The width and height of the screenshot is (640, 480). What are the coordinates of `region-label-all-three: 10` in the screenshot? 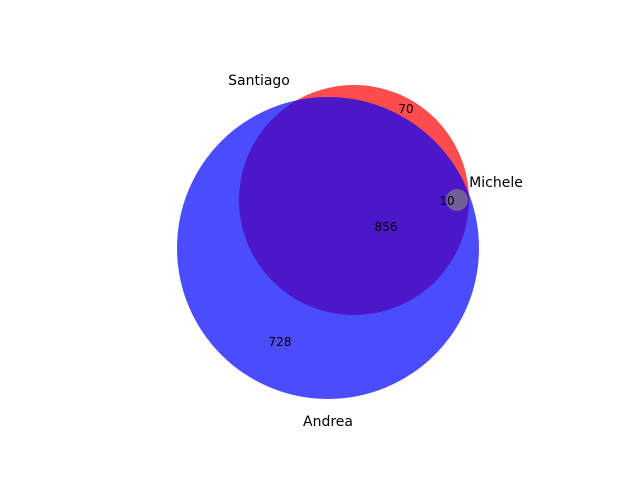 It's located at (446, 201).